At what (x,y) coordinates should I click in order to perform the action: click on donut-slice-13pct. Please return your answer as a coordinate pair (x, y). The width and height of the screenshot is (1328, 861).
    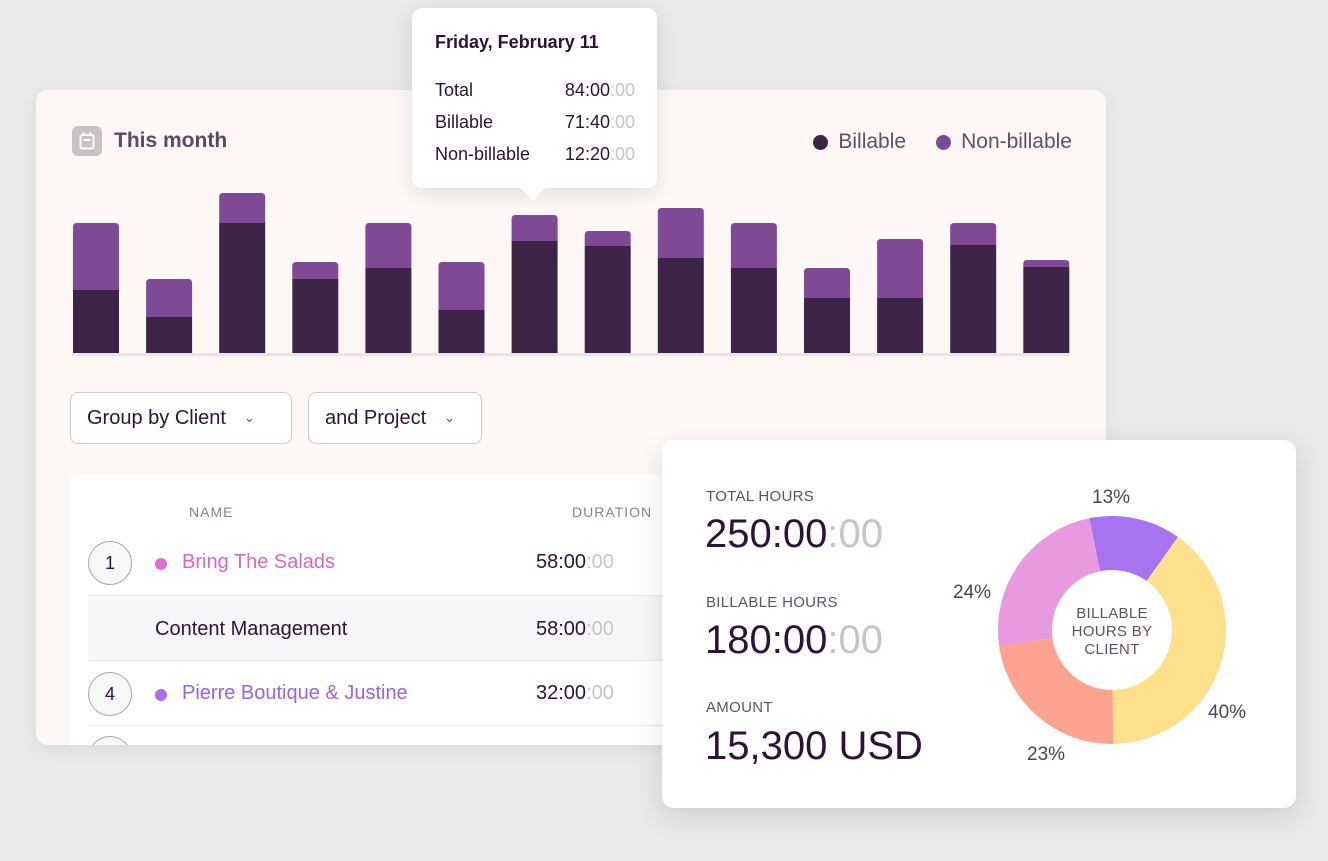
    Looking at the image, I should click on (1133, 549).